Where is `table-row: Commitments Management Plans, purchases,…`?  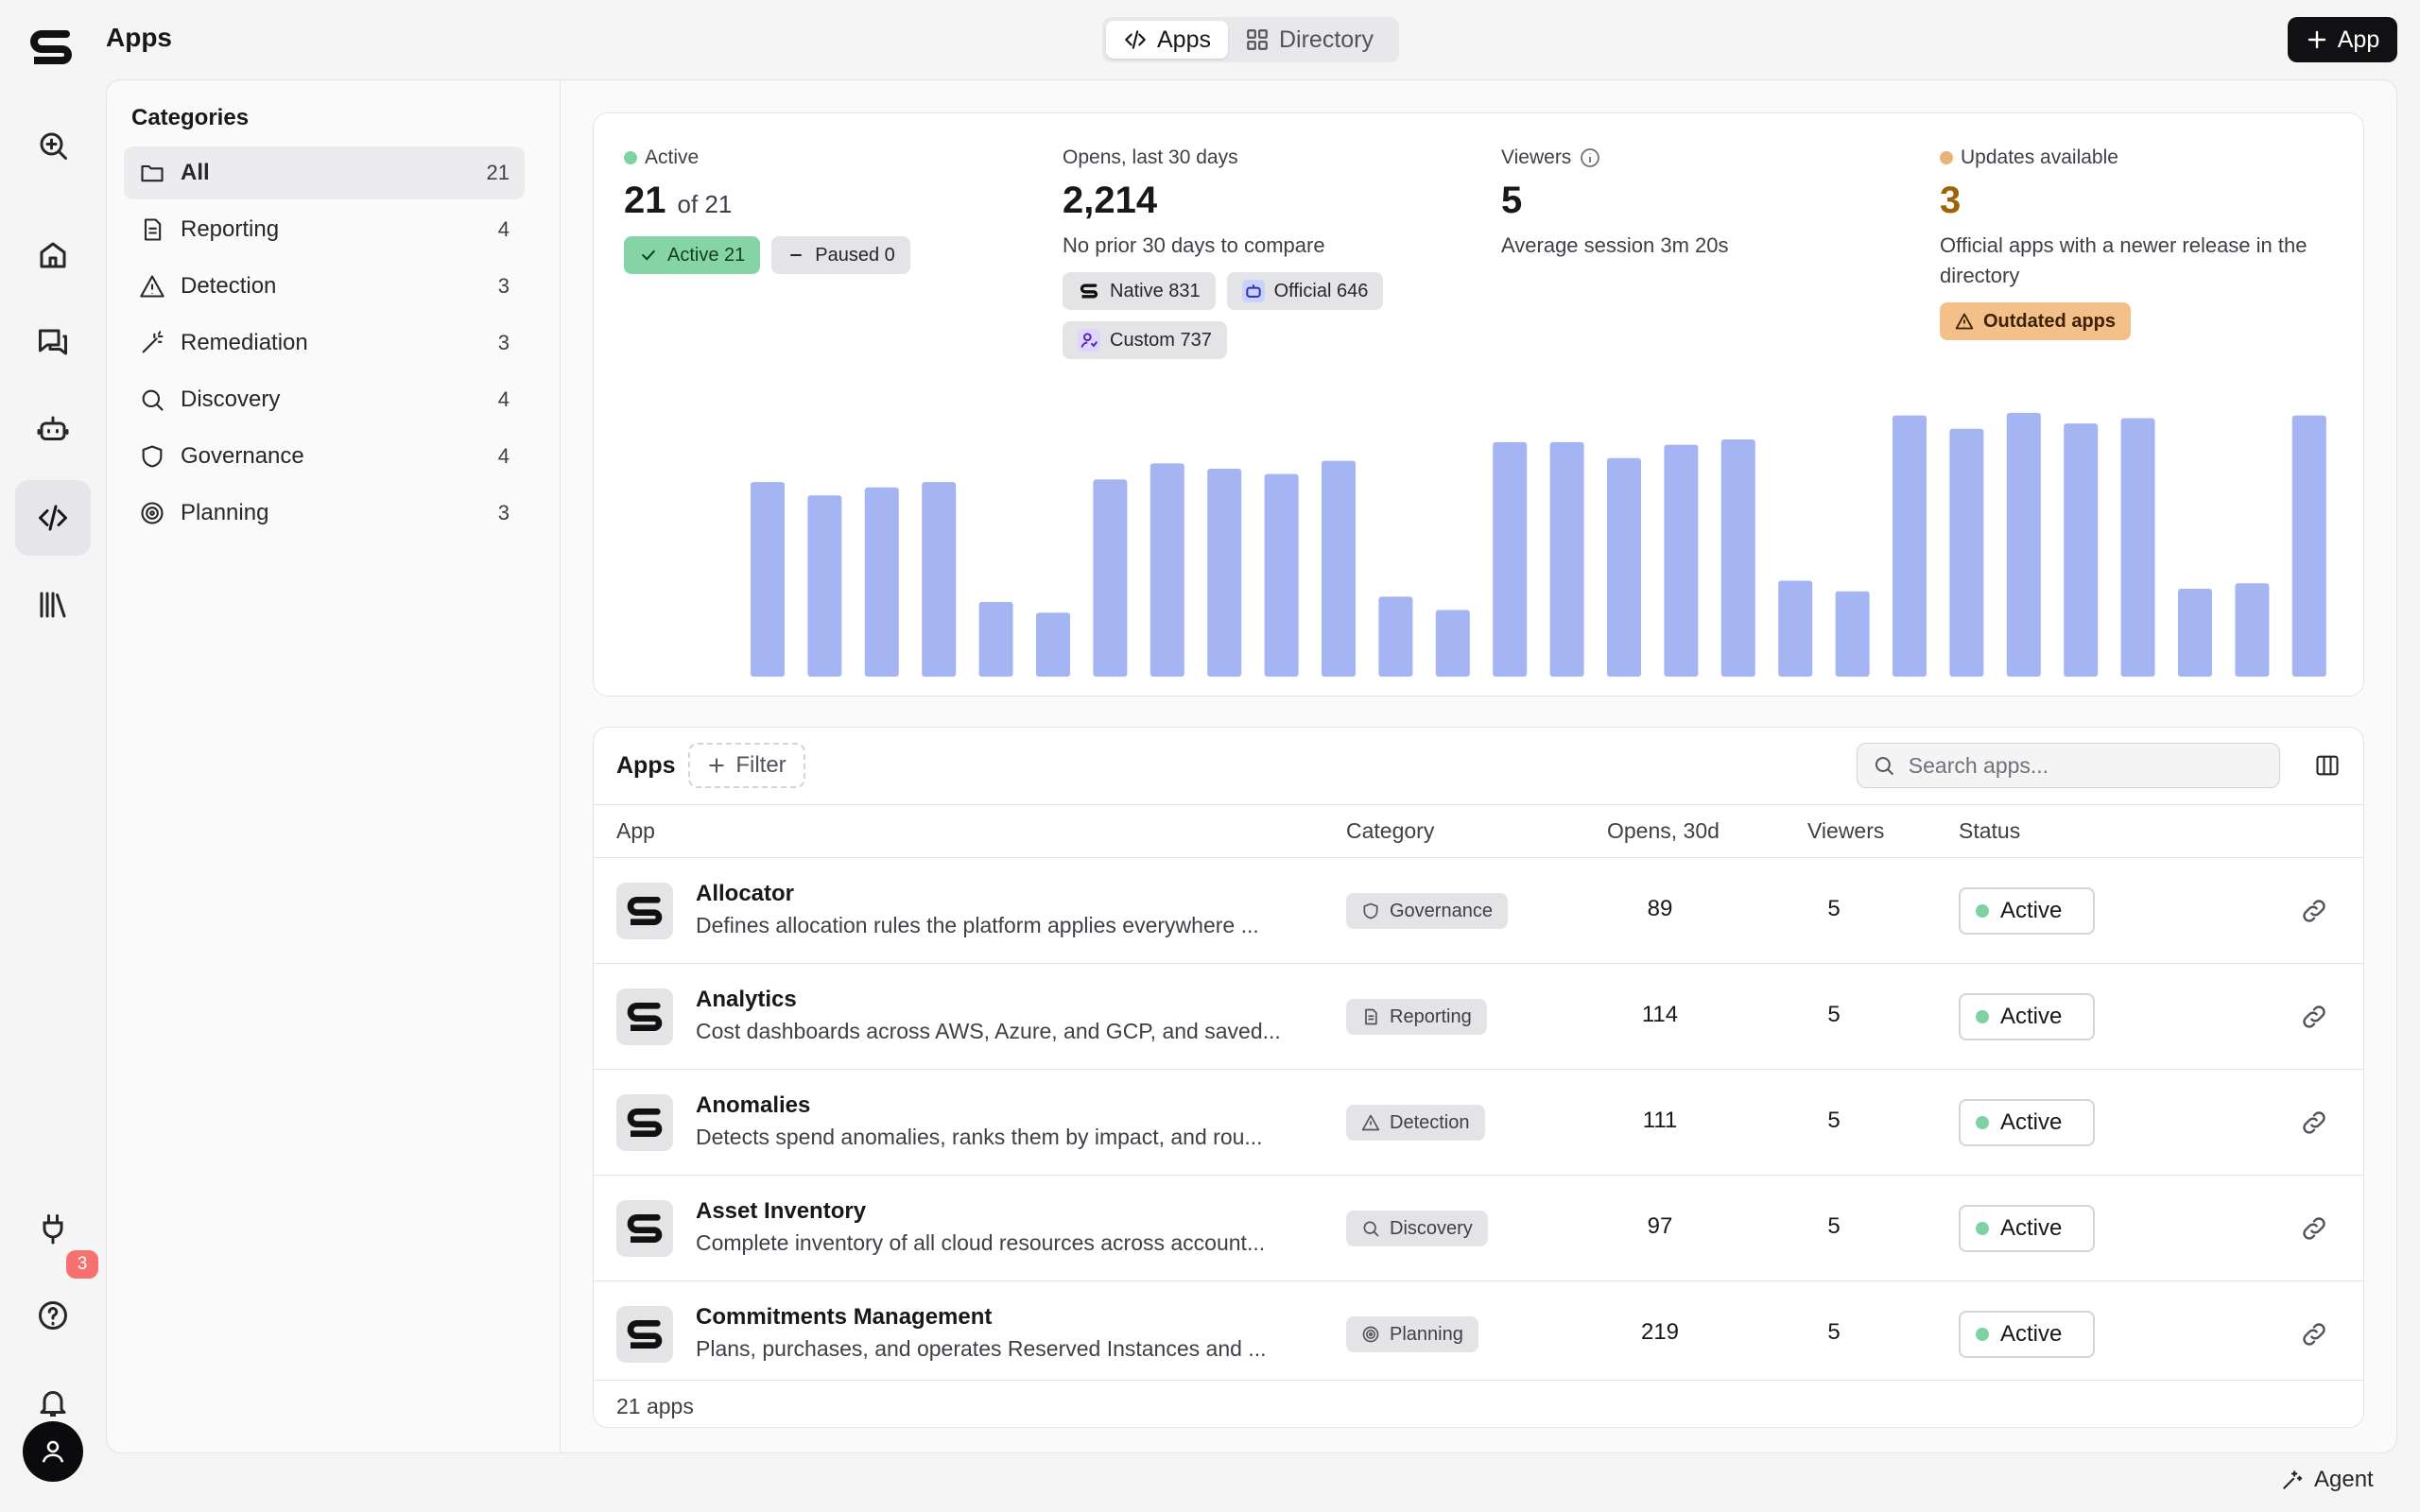 table-row: Commitments Management Plans, purchases,… is located at coordinates (1478, 1330).